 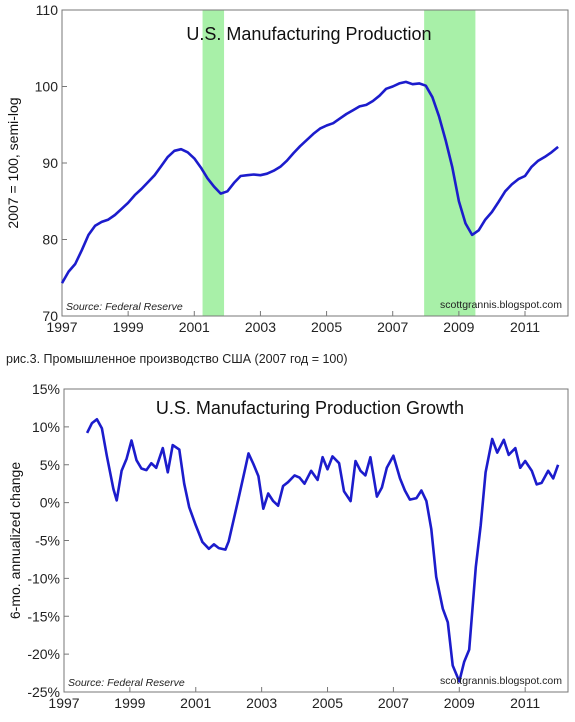 I want to click on y-axis-label: 2007 = 100, semi-log, so click(x=13, y=162).